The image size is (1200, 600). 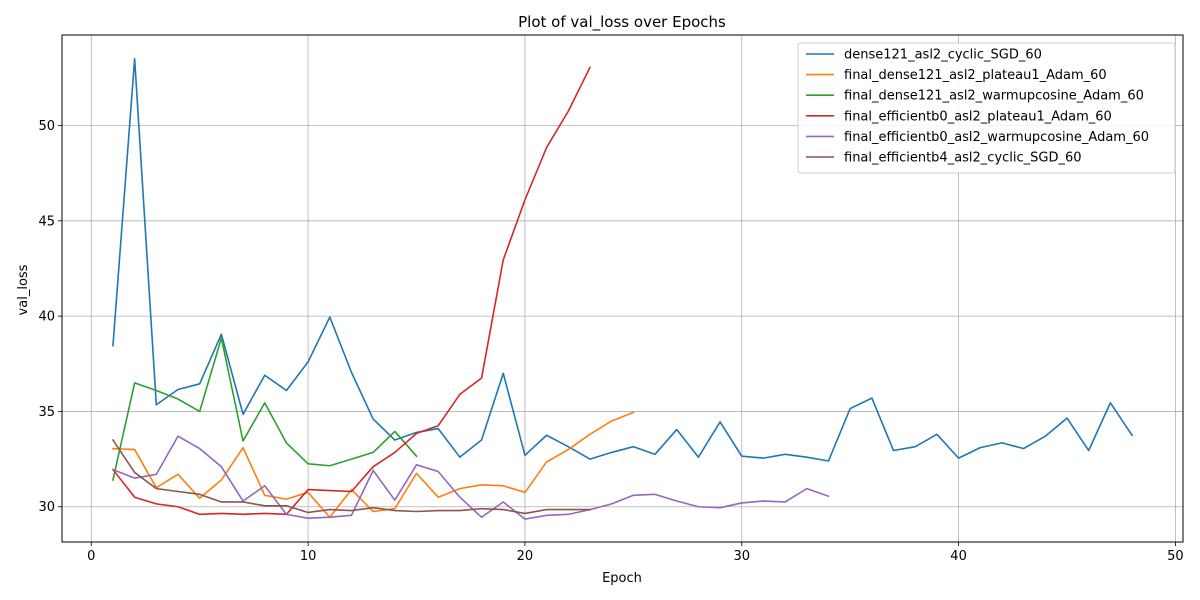 I want to click on x-axis: 0 10 20 30 40 50, so click(x=635, y=553).